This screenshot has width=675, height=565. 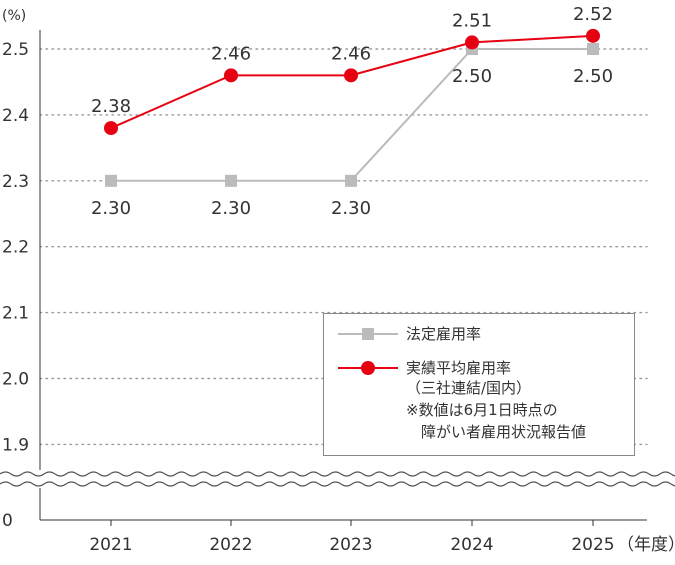 What do you see at coordinates (469, 388) in the screenshot?
I see `legend-note-scope: （三社連結/国内）` at bounding box center [469, 388].